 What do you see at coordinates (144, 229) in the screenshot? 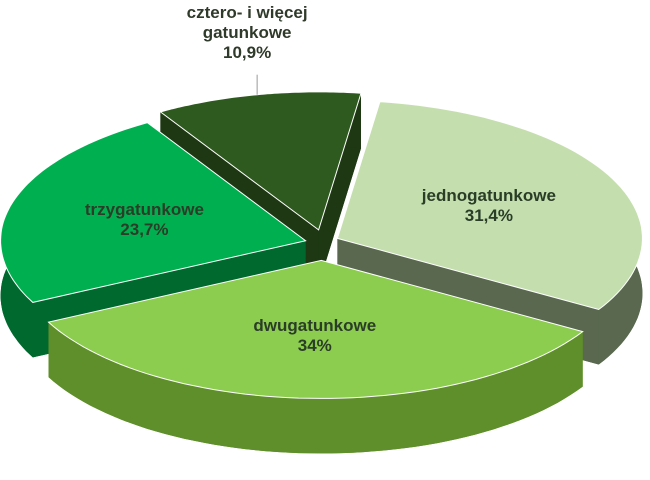
I see `value-label: 23,7%` at bounding box center [144, 229].